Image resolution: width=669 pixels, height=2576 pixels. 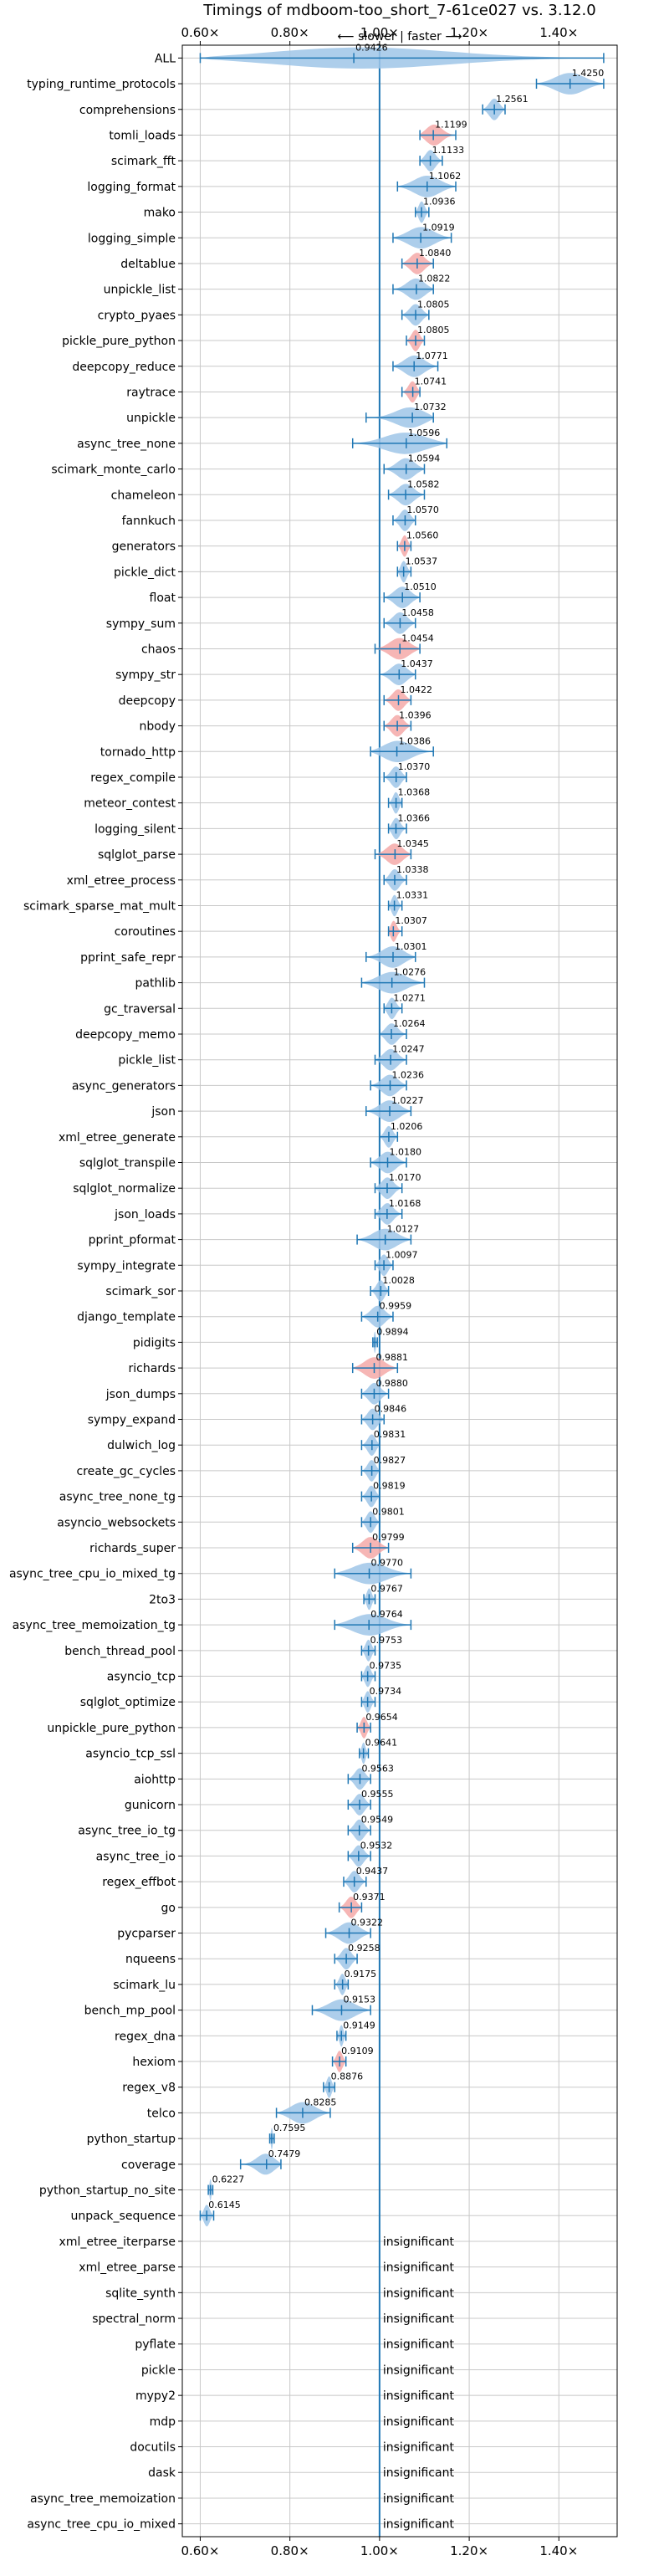 What do you see at coordinates (416, 689) in the screenshot?
I see `value-label: 1.0422` at bounding box center [416, 689].